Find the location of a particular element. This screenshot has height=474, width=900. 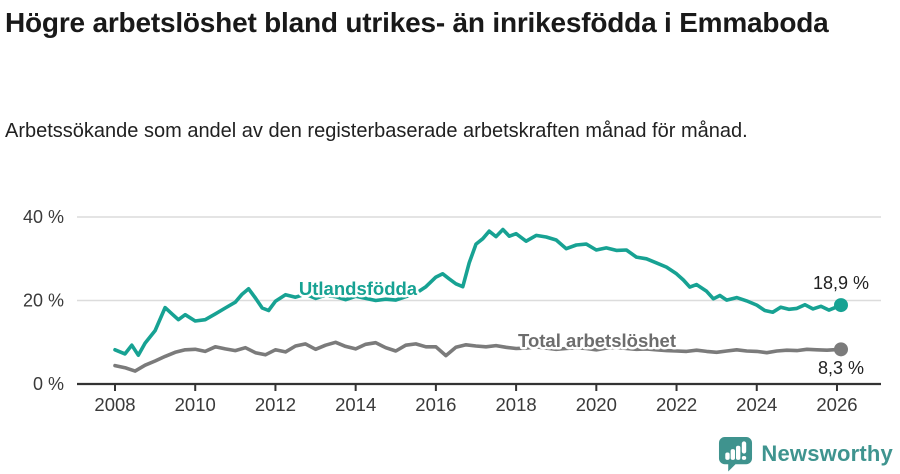

series-label-1: Total arbetslöshet is located at coordinates (597, 340).